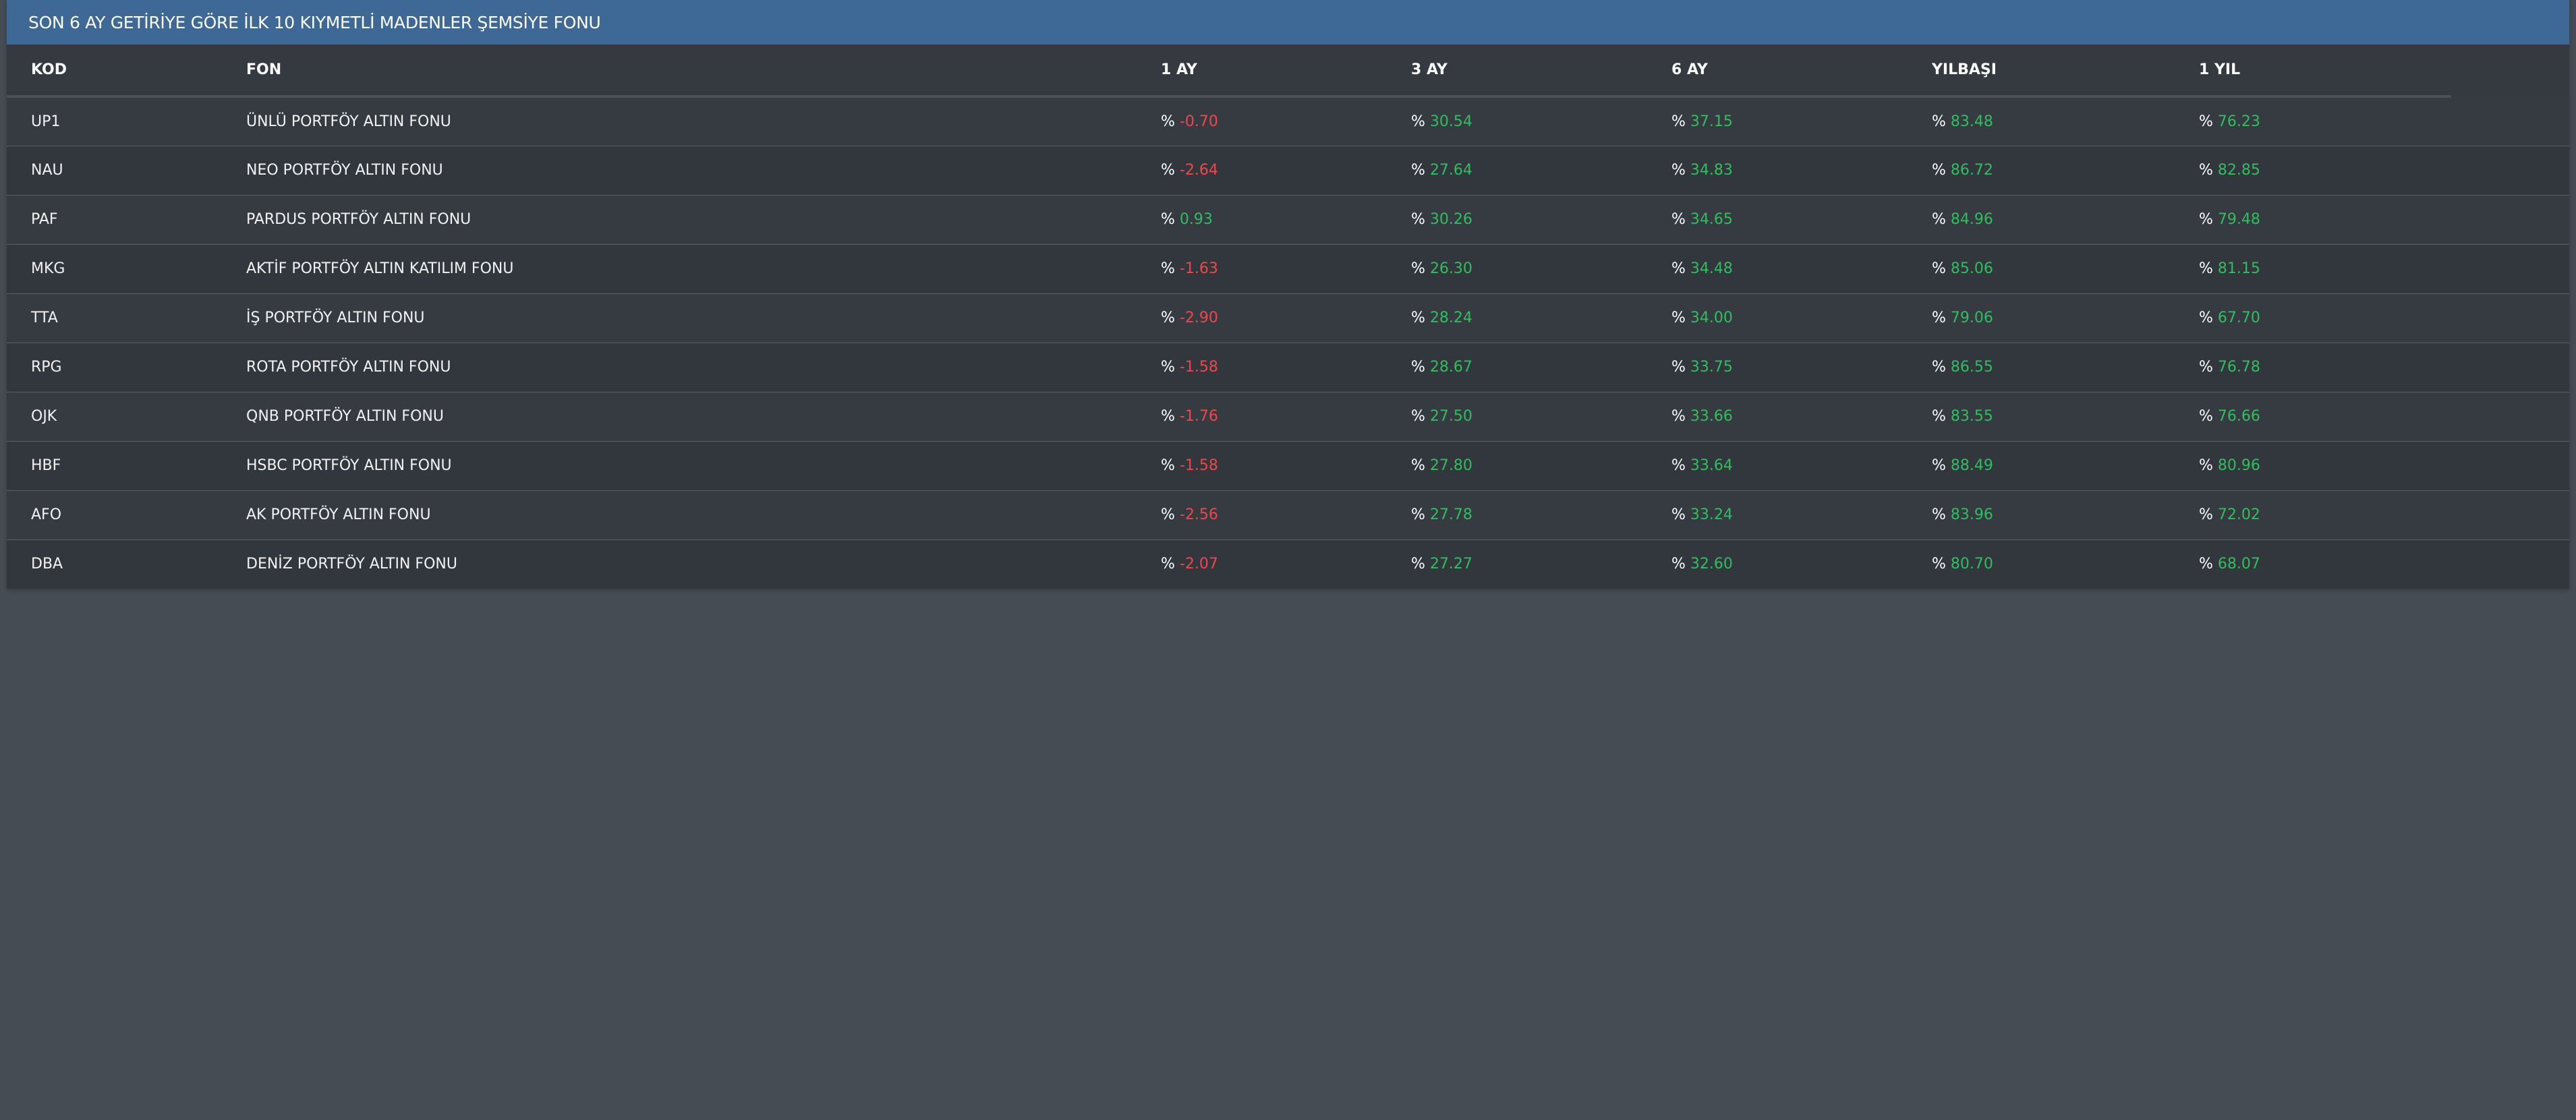 This screenshot has height=1120, width=2576. I want to click on return-yilbasi: % 83.48, so click(2041, 121).